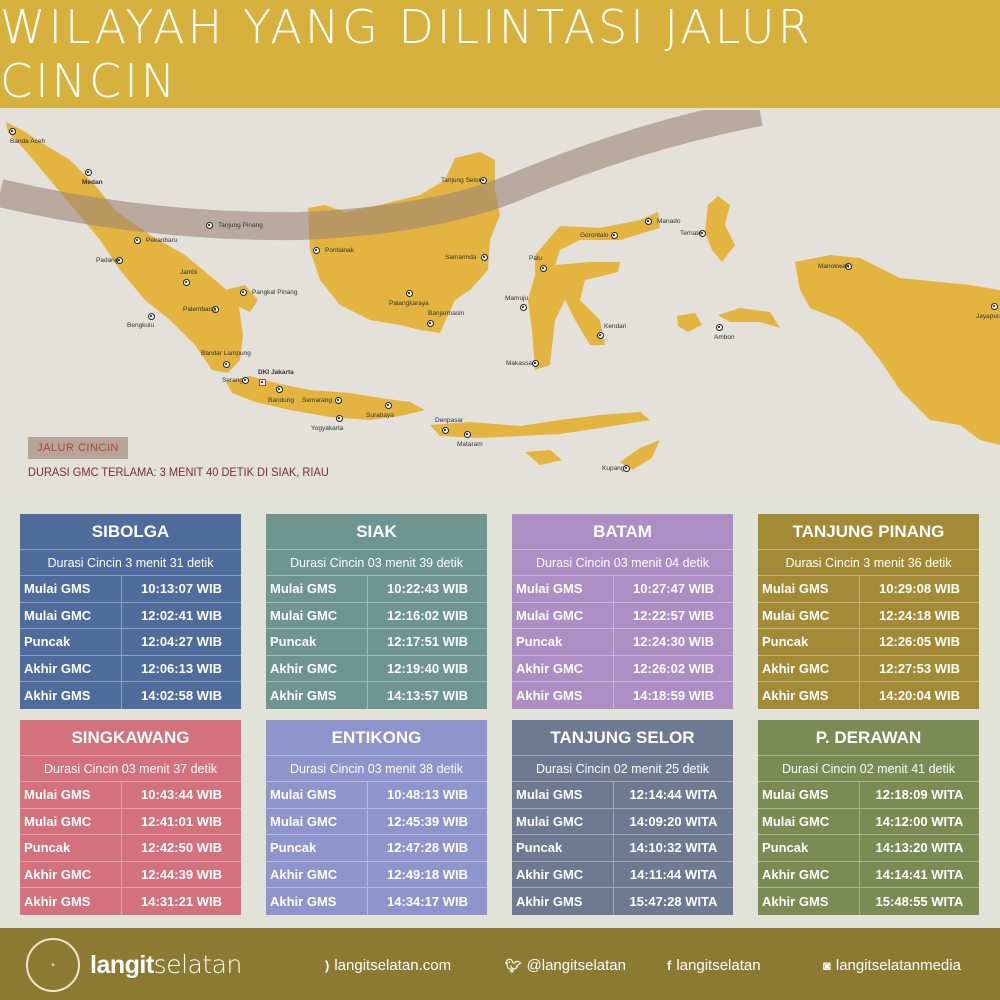 The width and height of the screenshot is (1000, 1000). I want to click on papua, so click(897, 350).